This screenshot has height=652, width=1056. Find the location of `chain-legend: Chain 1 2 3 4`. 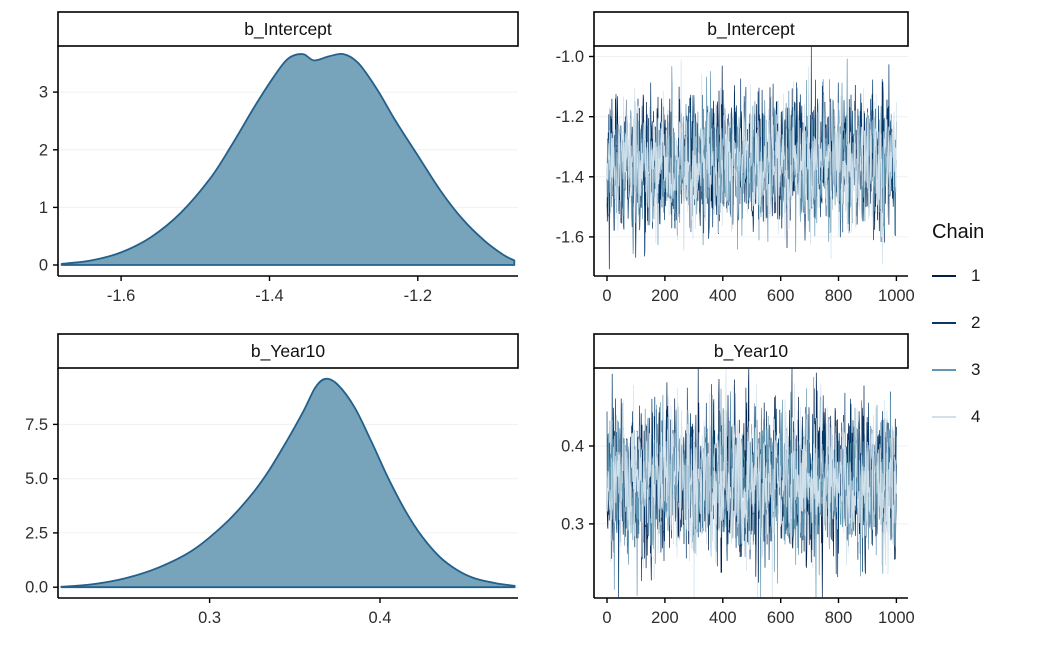

chain-legend: Chain 1 2 3 4 is located at coordinates (988, 324).